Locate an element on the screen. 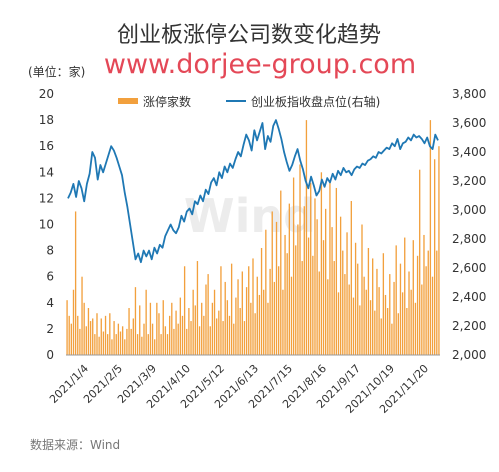  source-note: 数据来源：Wind is located at coordinates (75, 444).